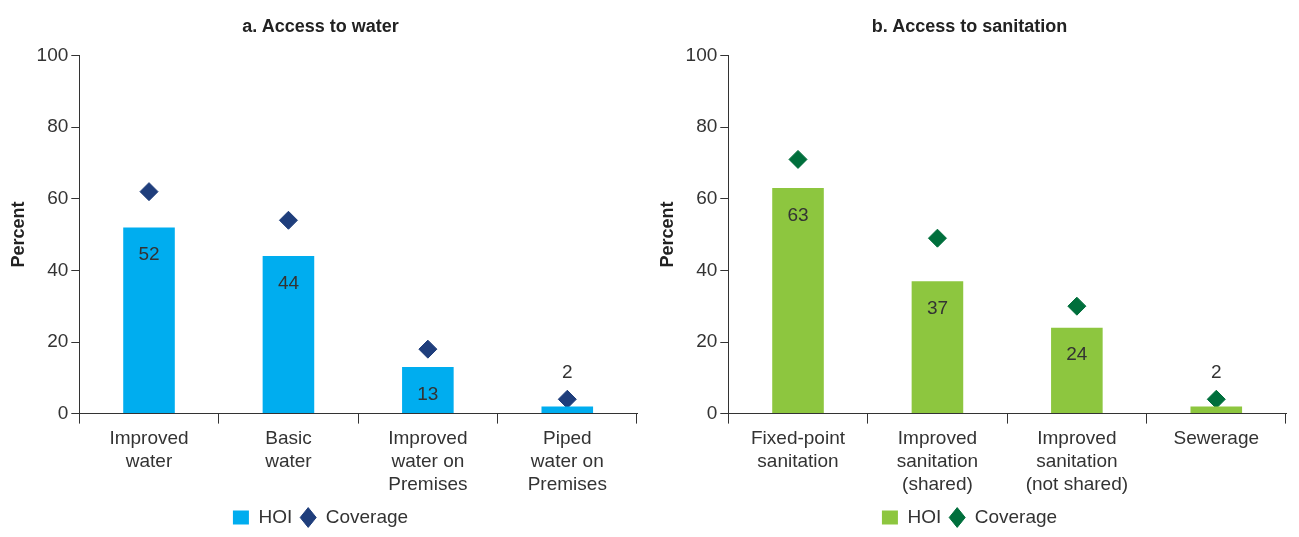 The image size is (1299, 537). I want to click on x-tick-label: Improved water on Premises, so click(428, 460).